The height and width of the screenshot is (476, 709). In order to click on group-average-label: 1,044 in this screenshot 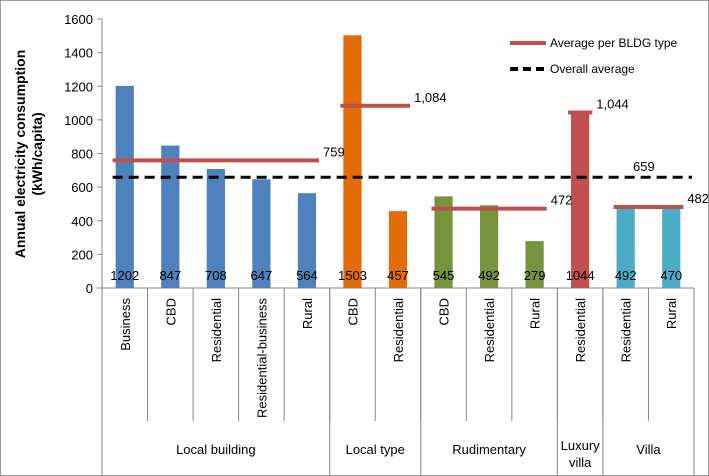, I will do `click(612, 103)`.